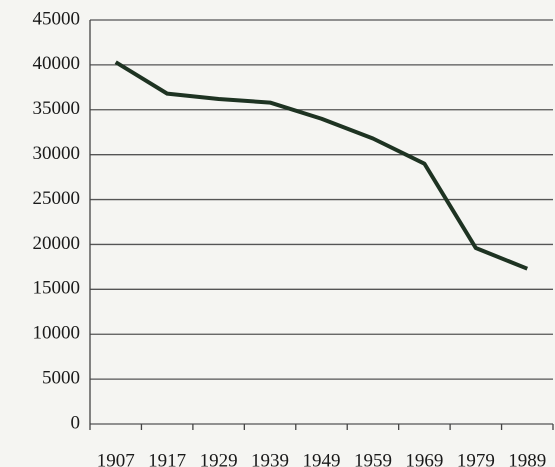 The width and height of the screenshot is (555, 467). What do you see at coordinates (57, 18) in the screenshot?
I see `y-tick-label: 45000` at bounding box center [57, 18].